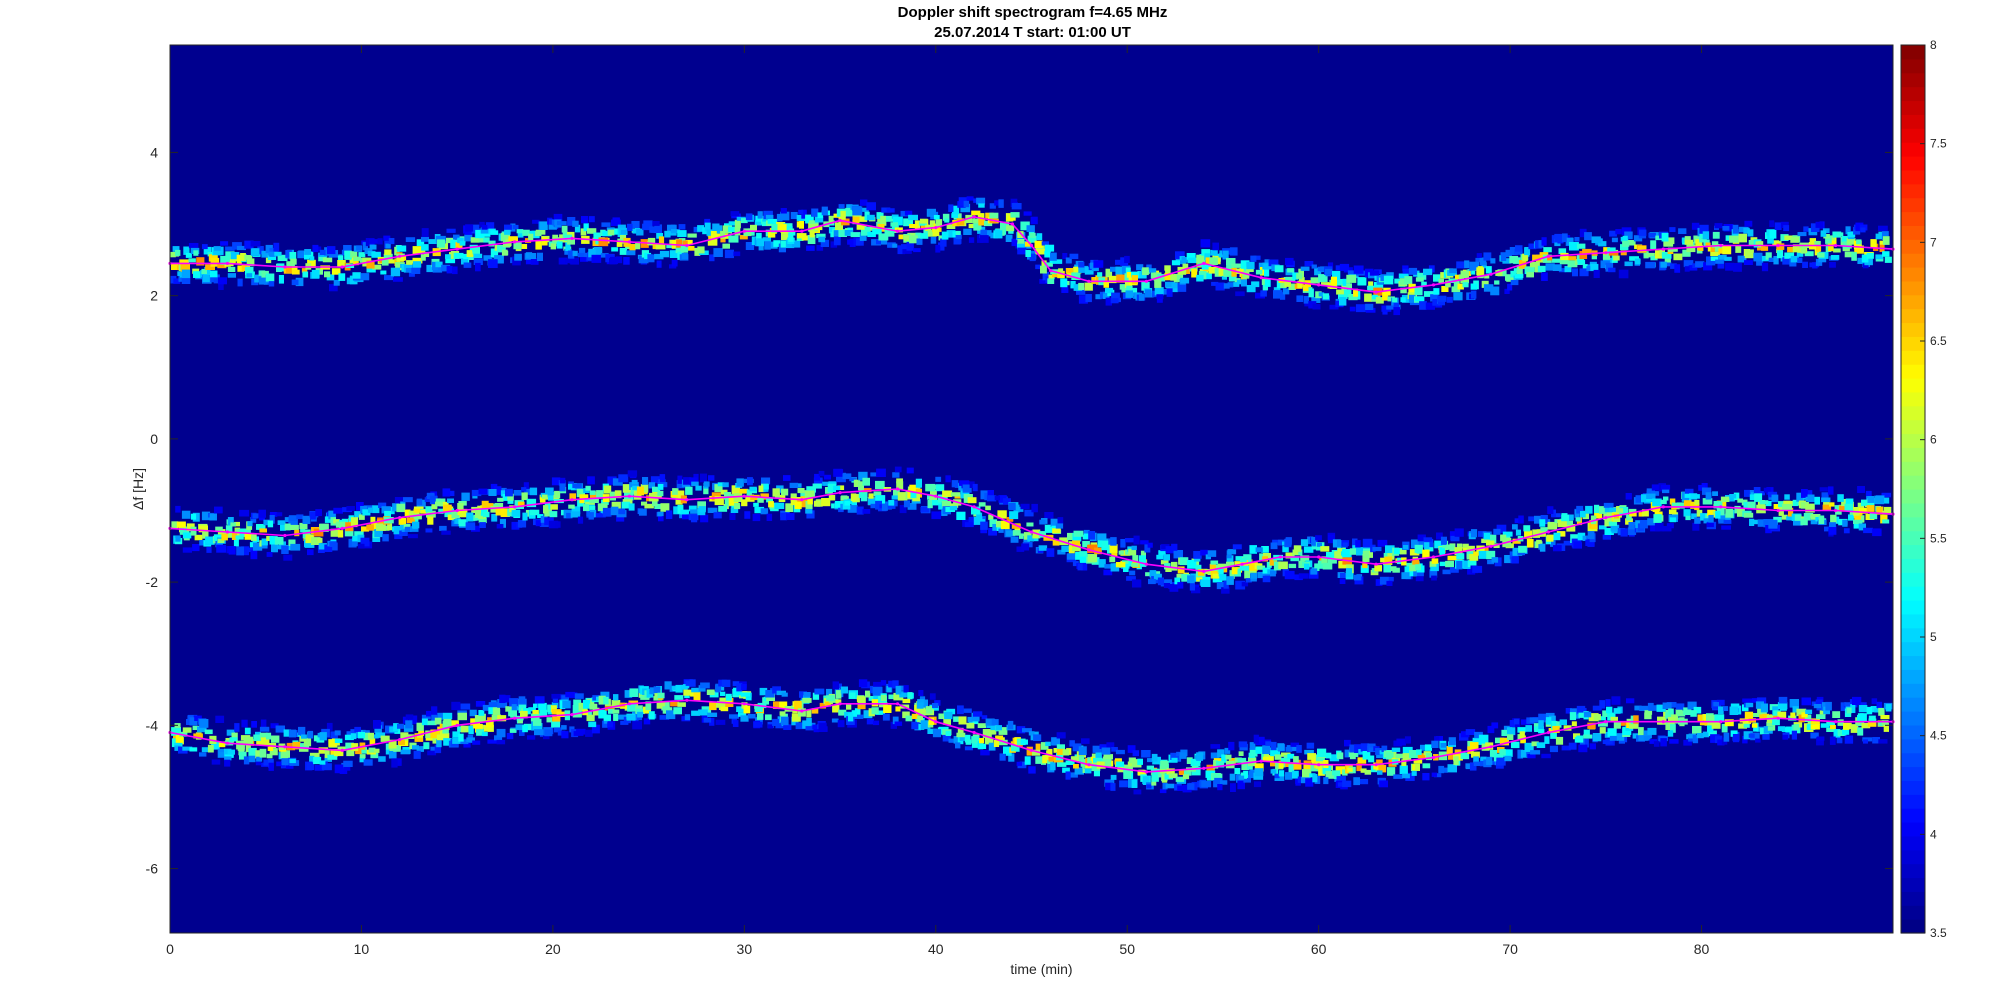 The height and width of the screenshot is (995, 2000). Describe the element at coordinates (1933, 834) in the screenshot. I see `colorbar-tick-label: 4` at that location.